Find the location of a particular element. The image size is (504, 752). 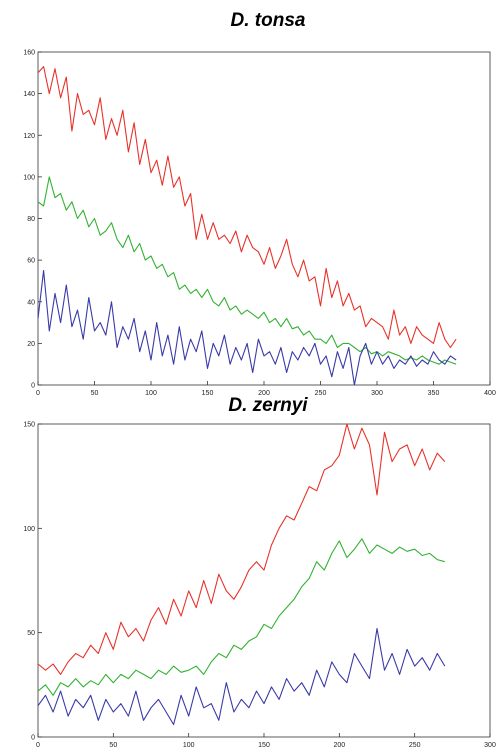

y-tick-label-1-7: 140 is located at coordinates (29, 94).